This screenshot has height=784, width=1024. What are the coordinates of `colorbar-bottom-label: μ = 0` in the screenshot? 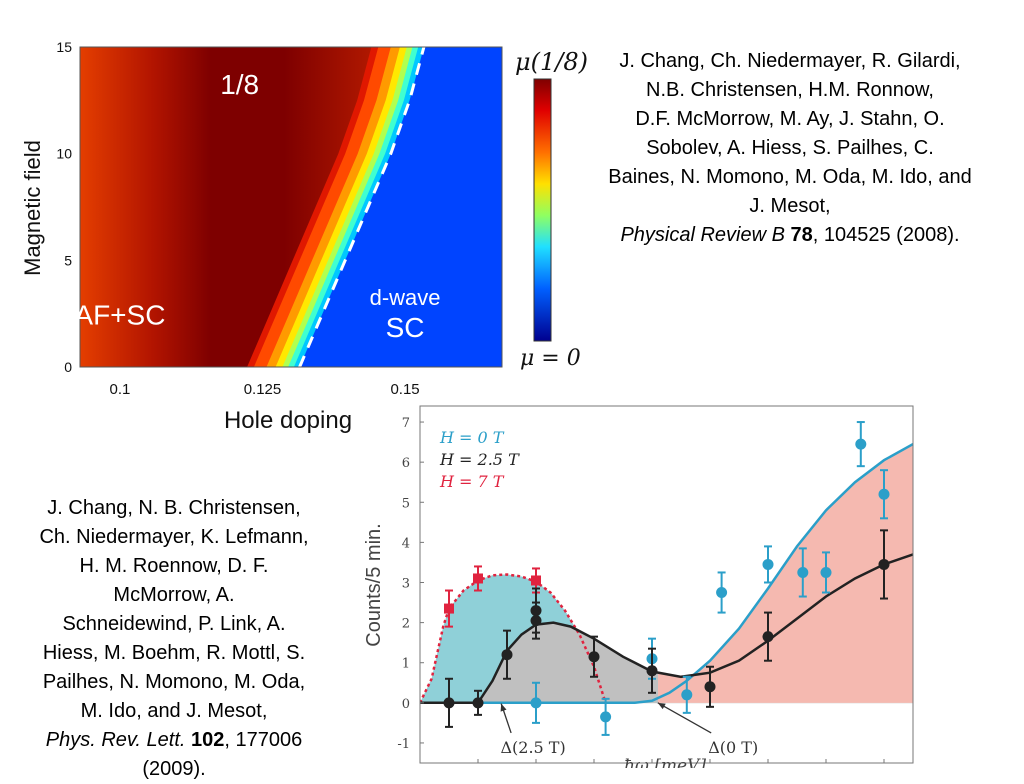 It's located at (550, 358).